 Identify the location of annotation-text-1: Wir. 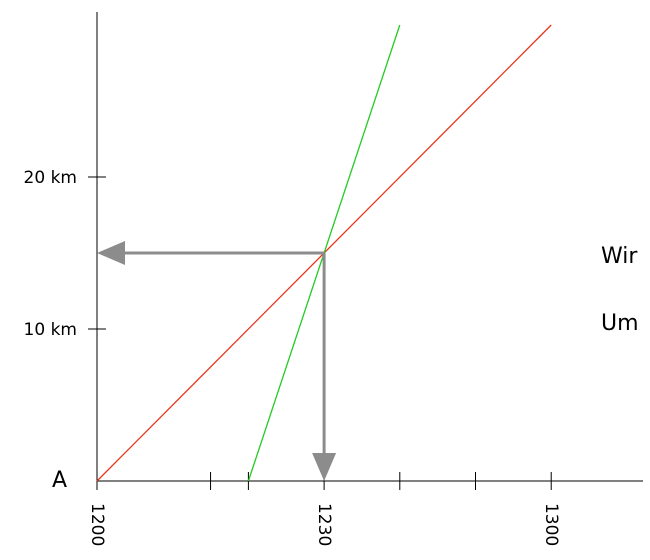
(619, 256).